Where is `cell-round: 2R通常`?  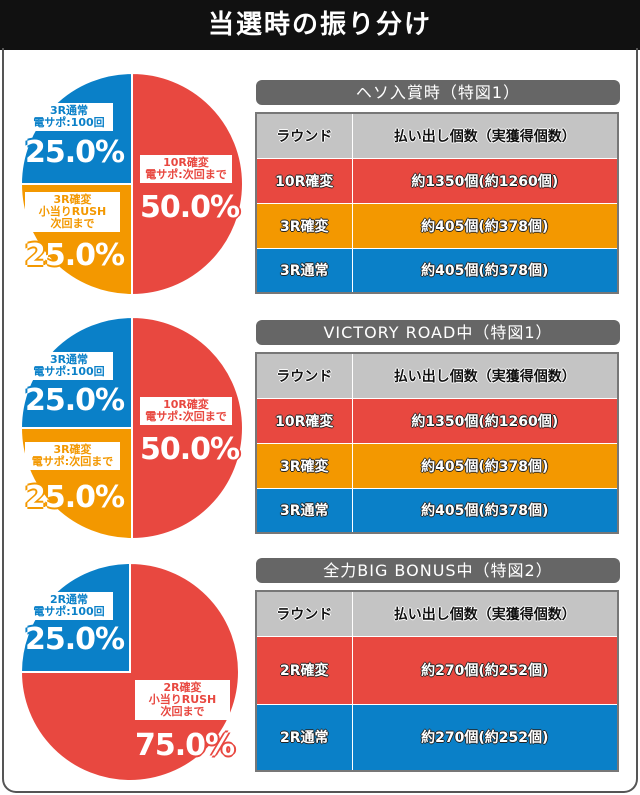 cell-round: 2R通常 is located at coordinates (304, 737).